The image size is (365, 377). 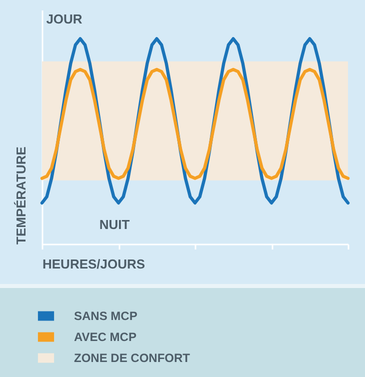 What do you see at coordinates (132, 358) in the screenshot?
I see `legend-label: ZONE DE CONFORT` at bounding box center [132, 358].